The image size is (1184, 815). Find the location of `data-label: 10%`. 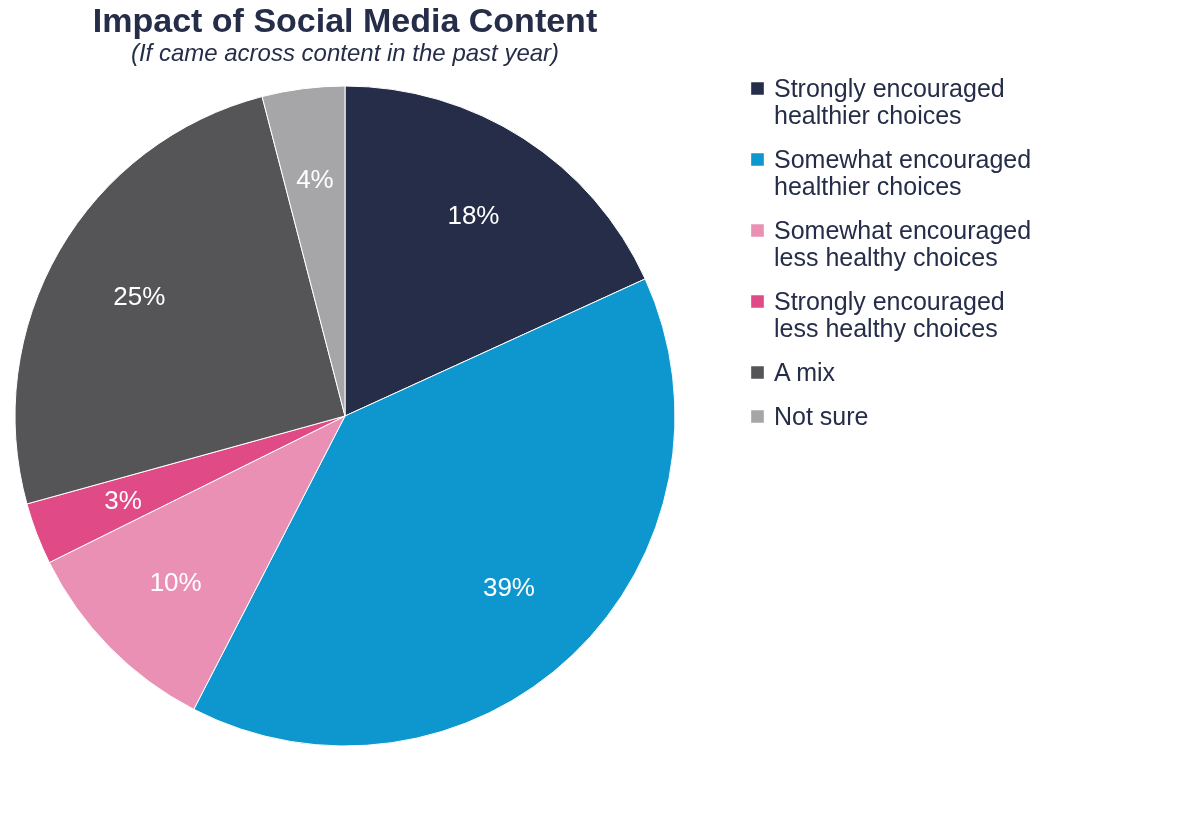

data-label: 10% is located at coordinates (175, 581).